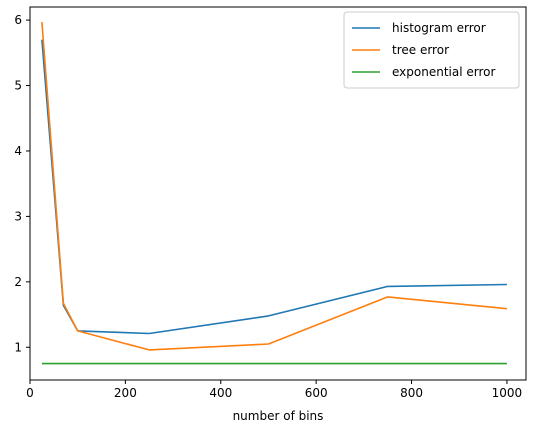 Image resolution: width=534 pixels, height=432 pixels. Describe the element at coordinates (125, 393) in the screenshot. I see `x-tick-label: 200` at that location.